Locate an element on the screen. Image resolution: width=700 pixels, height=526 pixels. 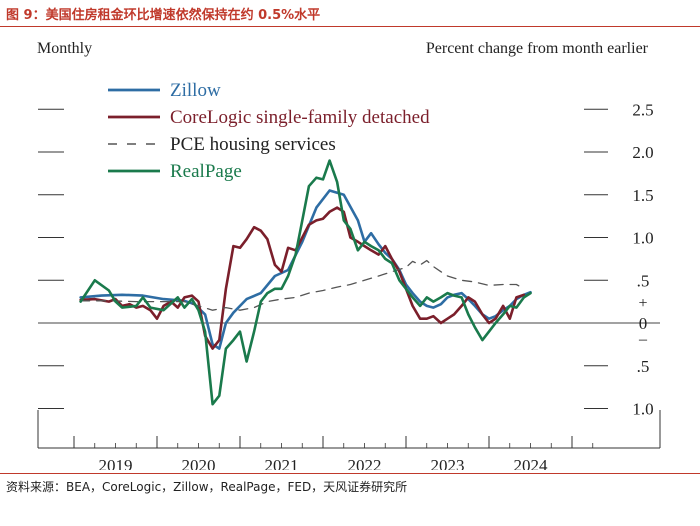
x-tick-label: 2024 is located at coordinates (531, 463).